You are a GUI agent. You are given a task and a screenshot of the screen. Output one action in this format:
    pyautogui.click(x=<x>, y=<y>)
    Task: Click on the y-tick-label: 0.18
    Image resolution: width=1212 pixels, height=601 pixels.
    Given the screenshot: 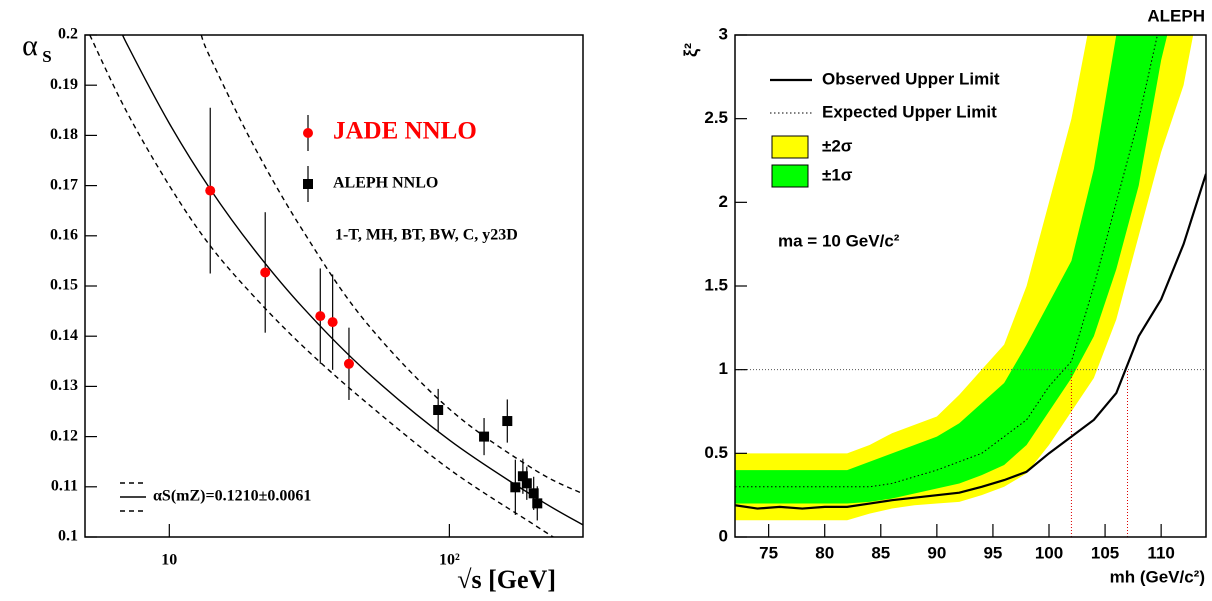 What is the action you would take?
    pyautogui.click(x=64, y=134)
    